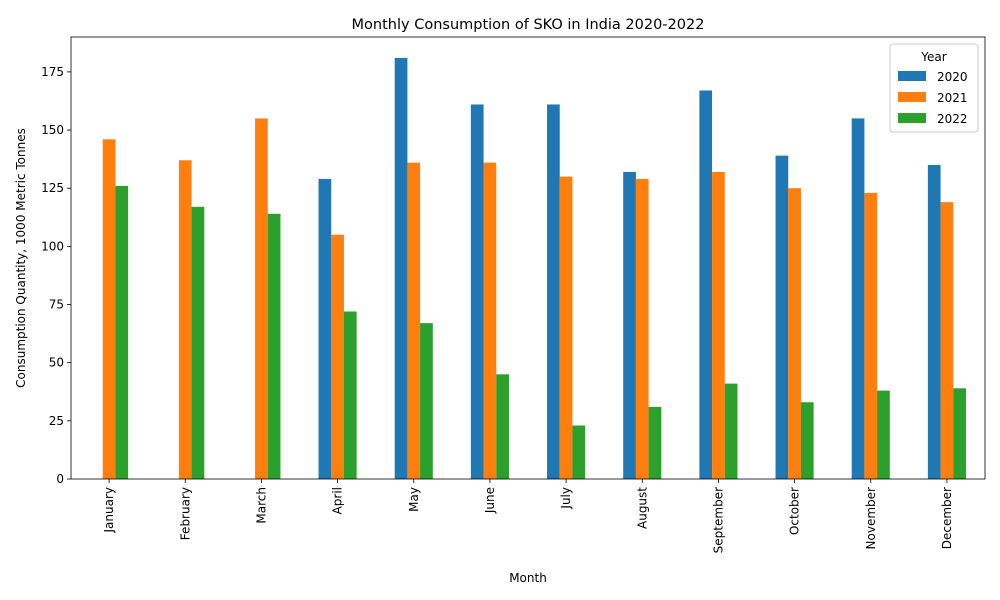 Image resolution: width=1000 pixels, height=600 pixels. I want to click on bar-2021-july, so click(566, 327).